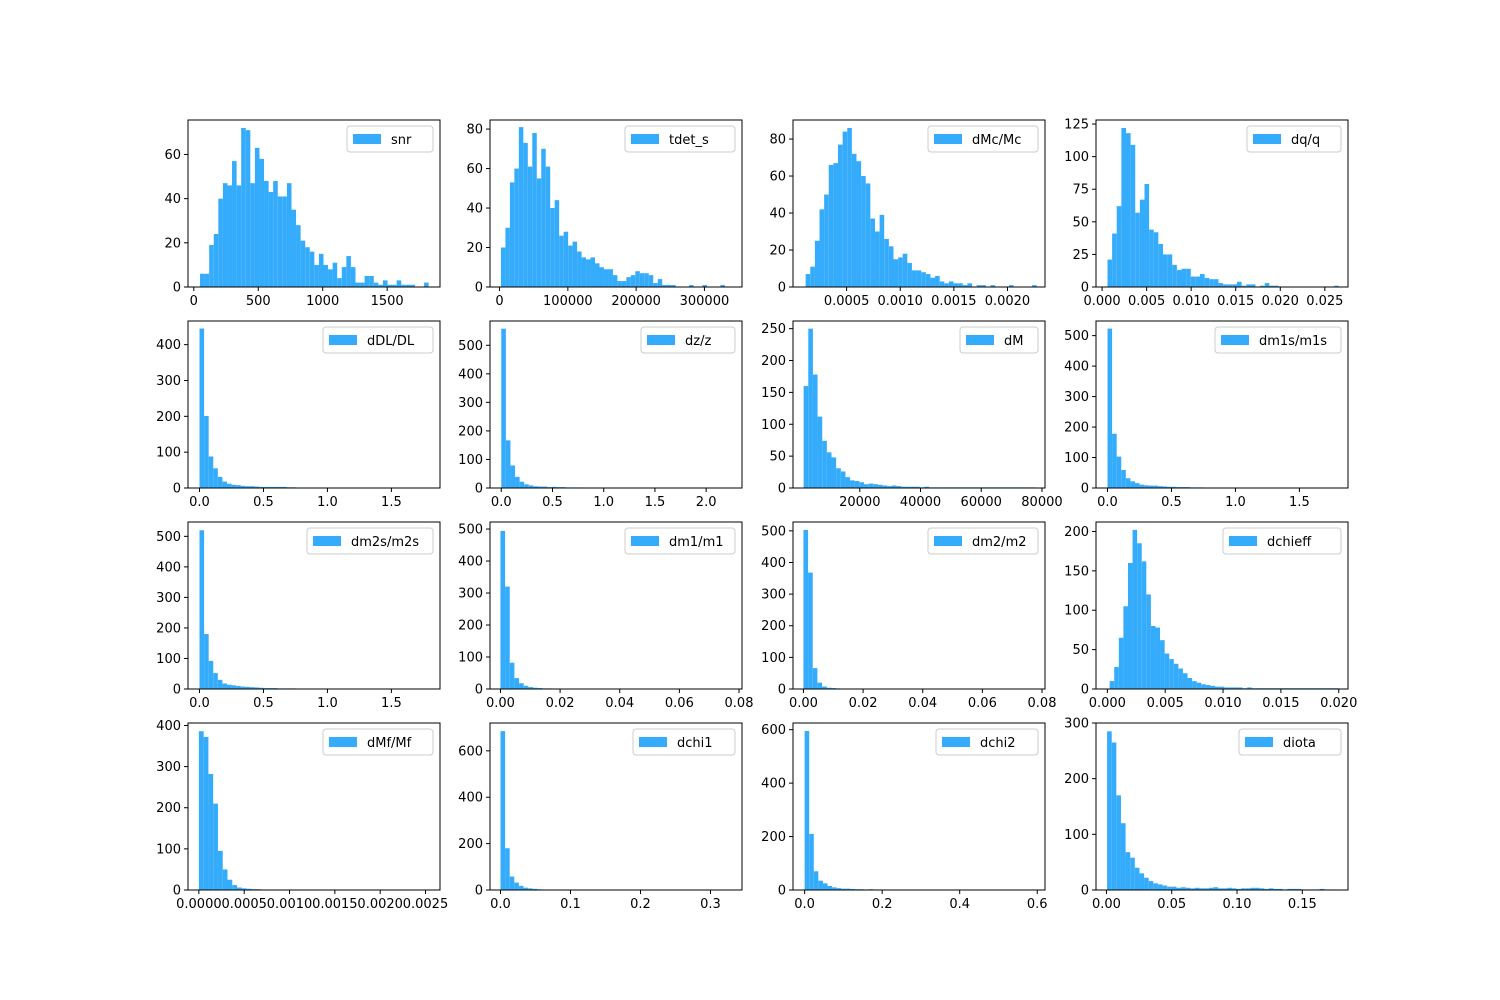 The height and width of the screenshot is (1000, 1500). What do you see at coordinates (499, 301) in the screenshot?
I see `x-tick-label: 0` at bounding box center [499, 301].